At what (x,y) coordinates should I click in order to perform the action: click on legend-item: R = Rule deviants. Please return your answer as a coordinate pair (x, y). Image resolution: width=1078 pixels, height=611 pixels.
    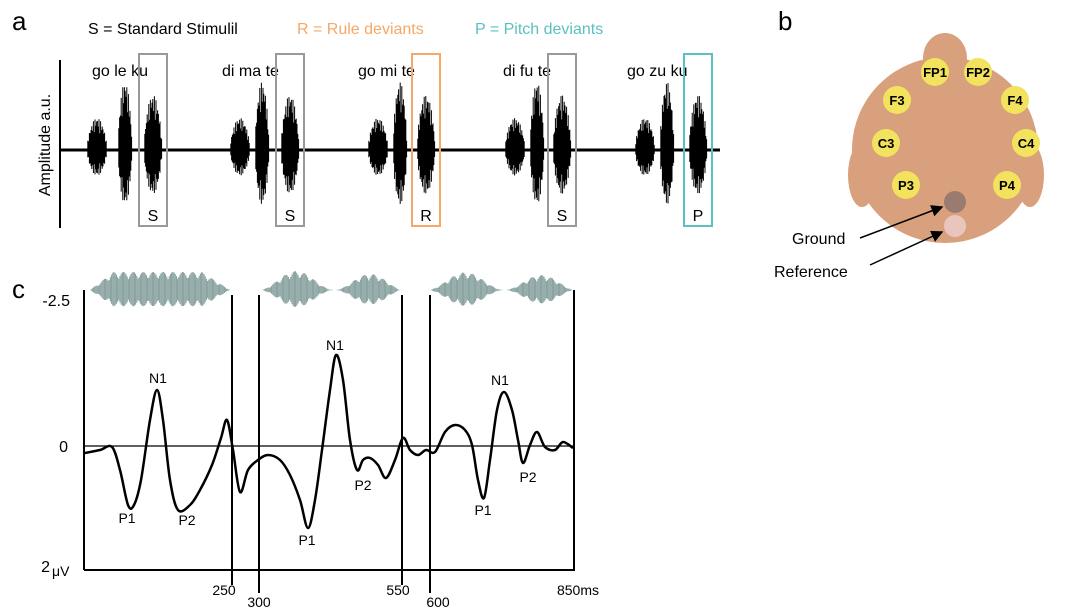
    Looking at the image, I should click on (360, 29).